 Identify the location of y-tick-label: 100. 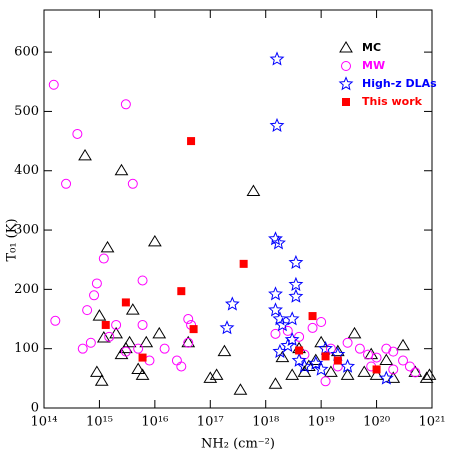
(26, 348).